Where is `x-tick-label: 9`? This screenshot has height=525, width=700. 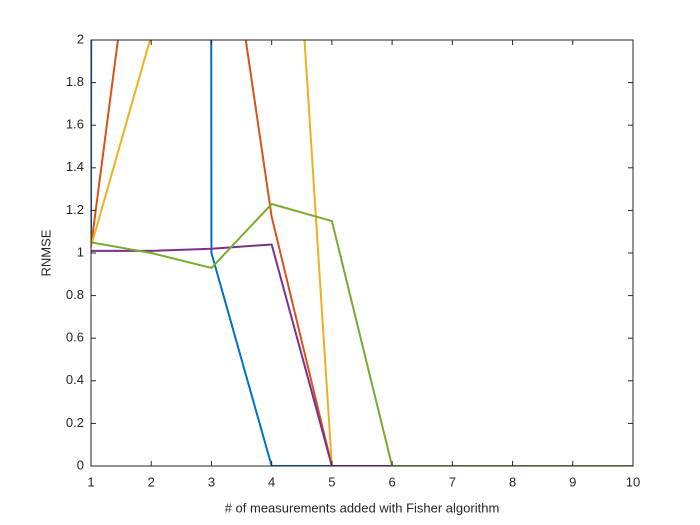
x-tick-label: 9 is located at coordinates (572, 481).